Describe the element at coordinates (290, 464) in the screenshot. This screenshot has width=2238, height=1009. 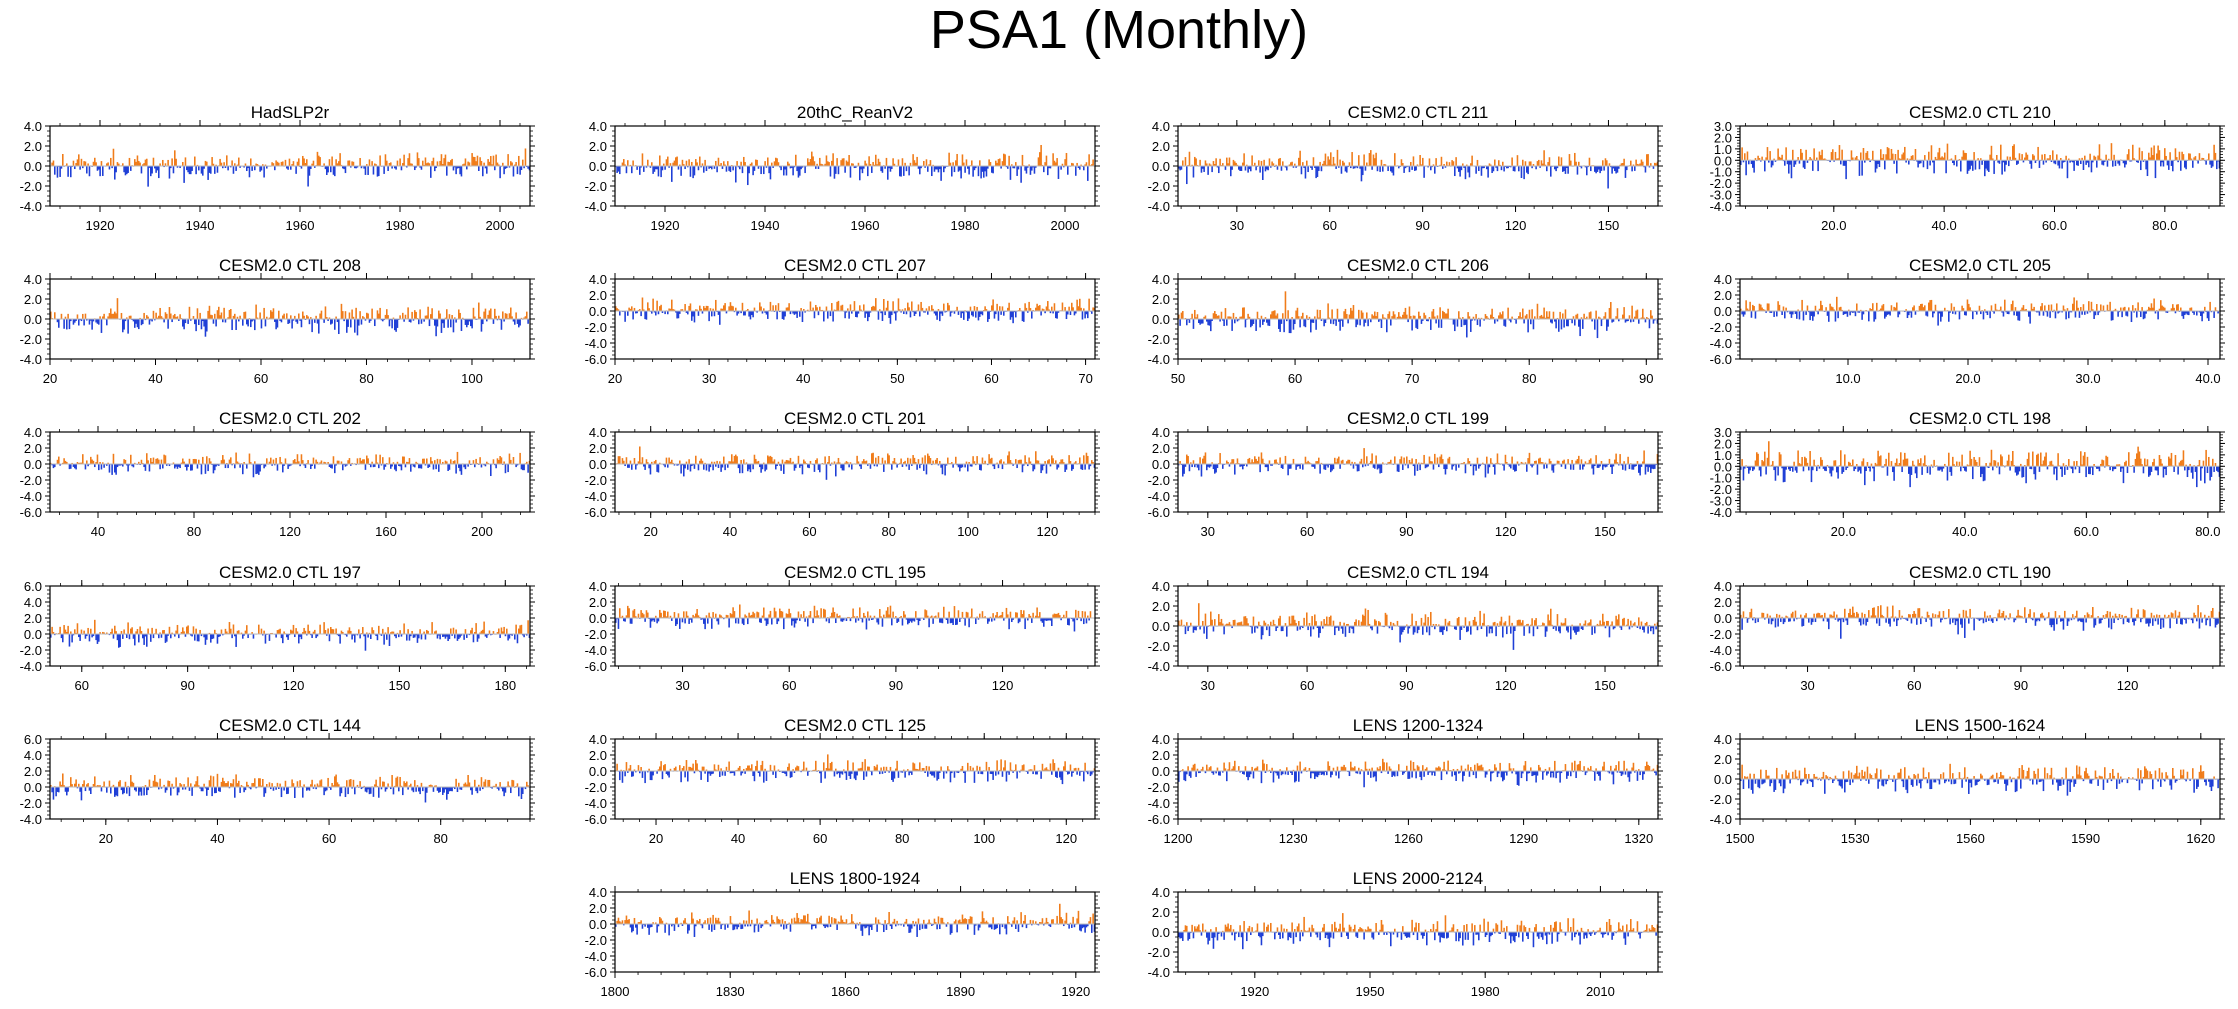
I see `anomaly-bars` at that location.